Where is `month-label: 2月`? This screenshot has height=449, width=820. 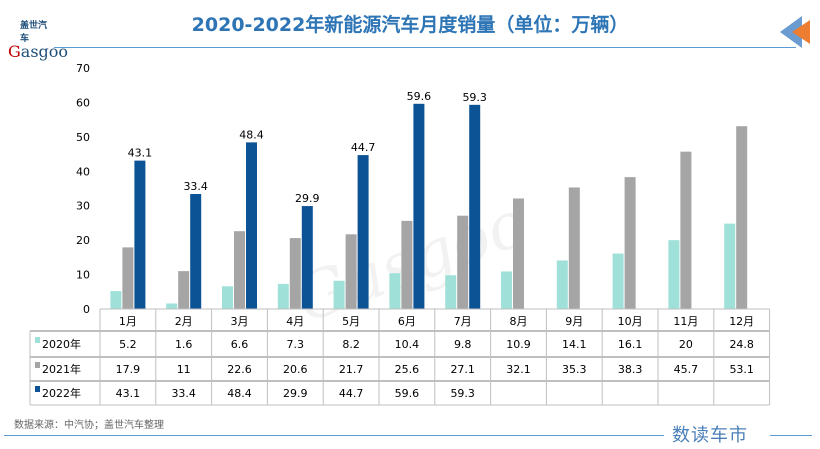 month-label: 2月 is located at coordinates (184, 321).